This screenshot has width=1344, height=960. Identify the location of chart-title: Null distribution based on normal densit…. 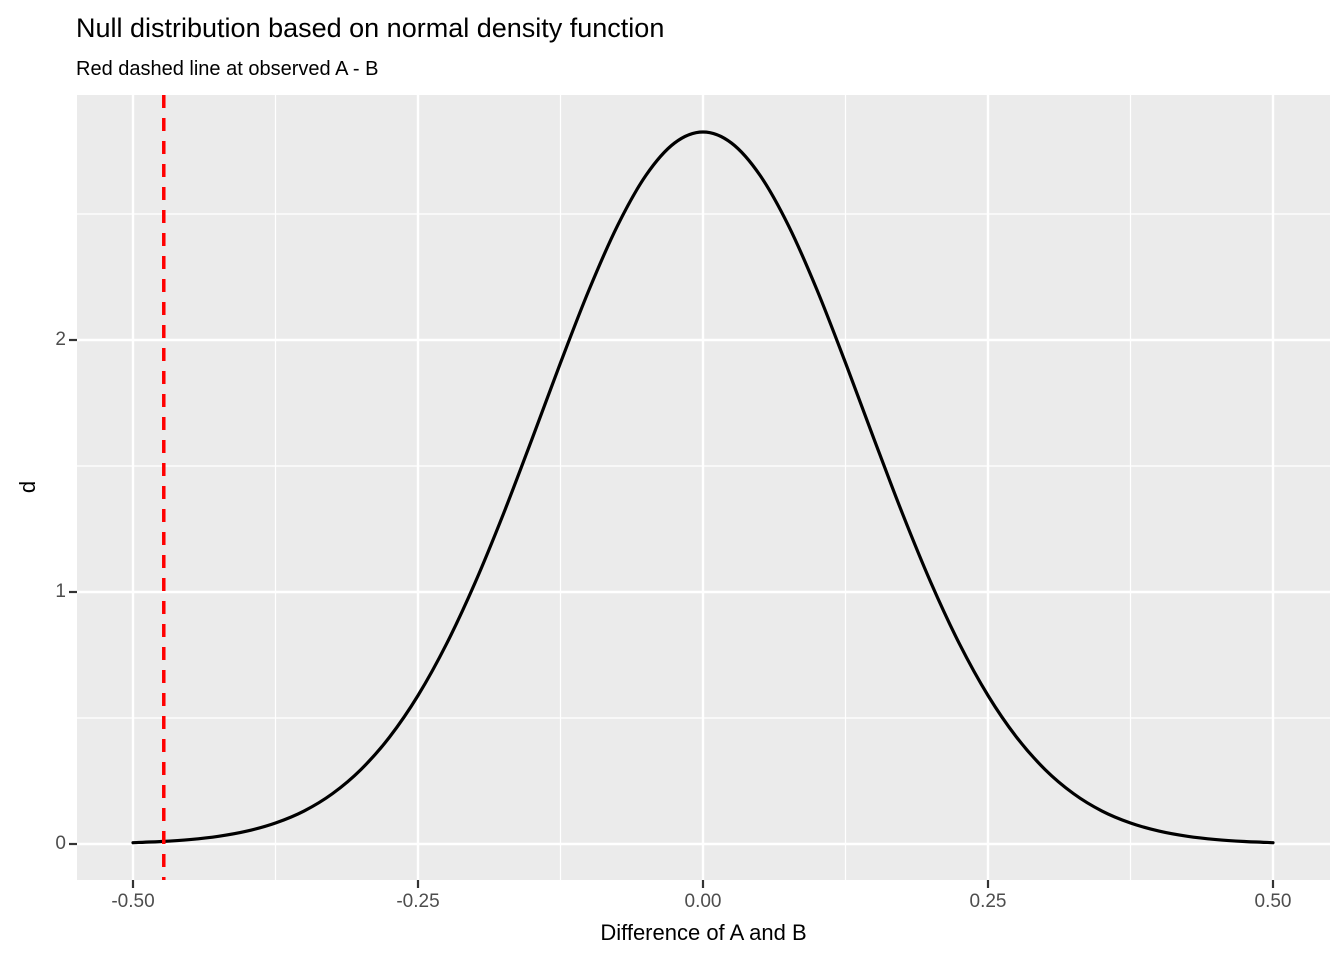
(370, 28).